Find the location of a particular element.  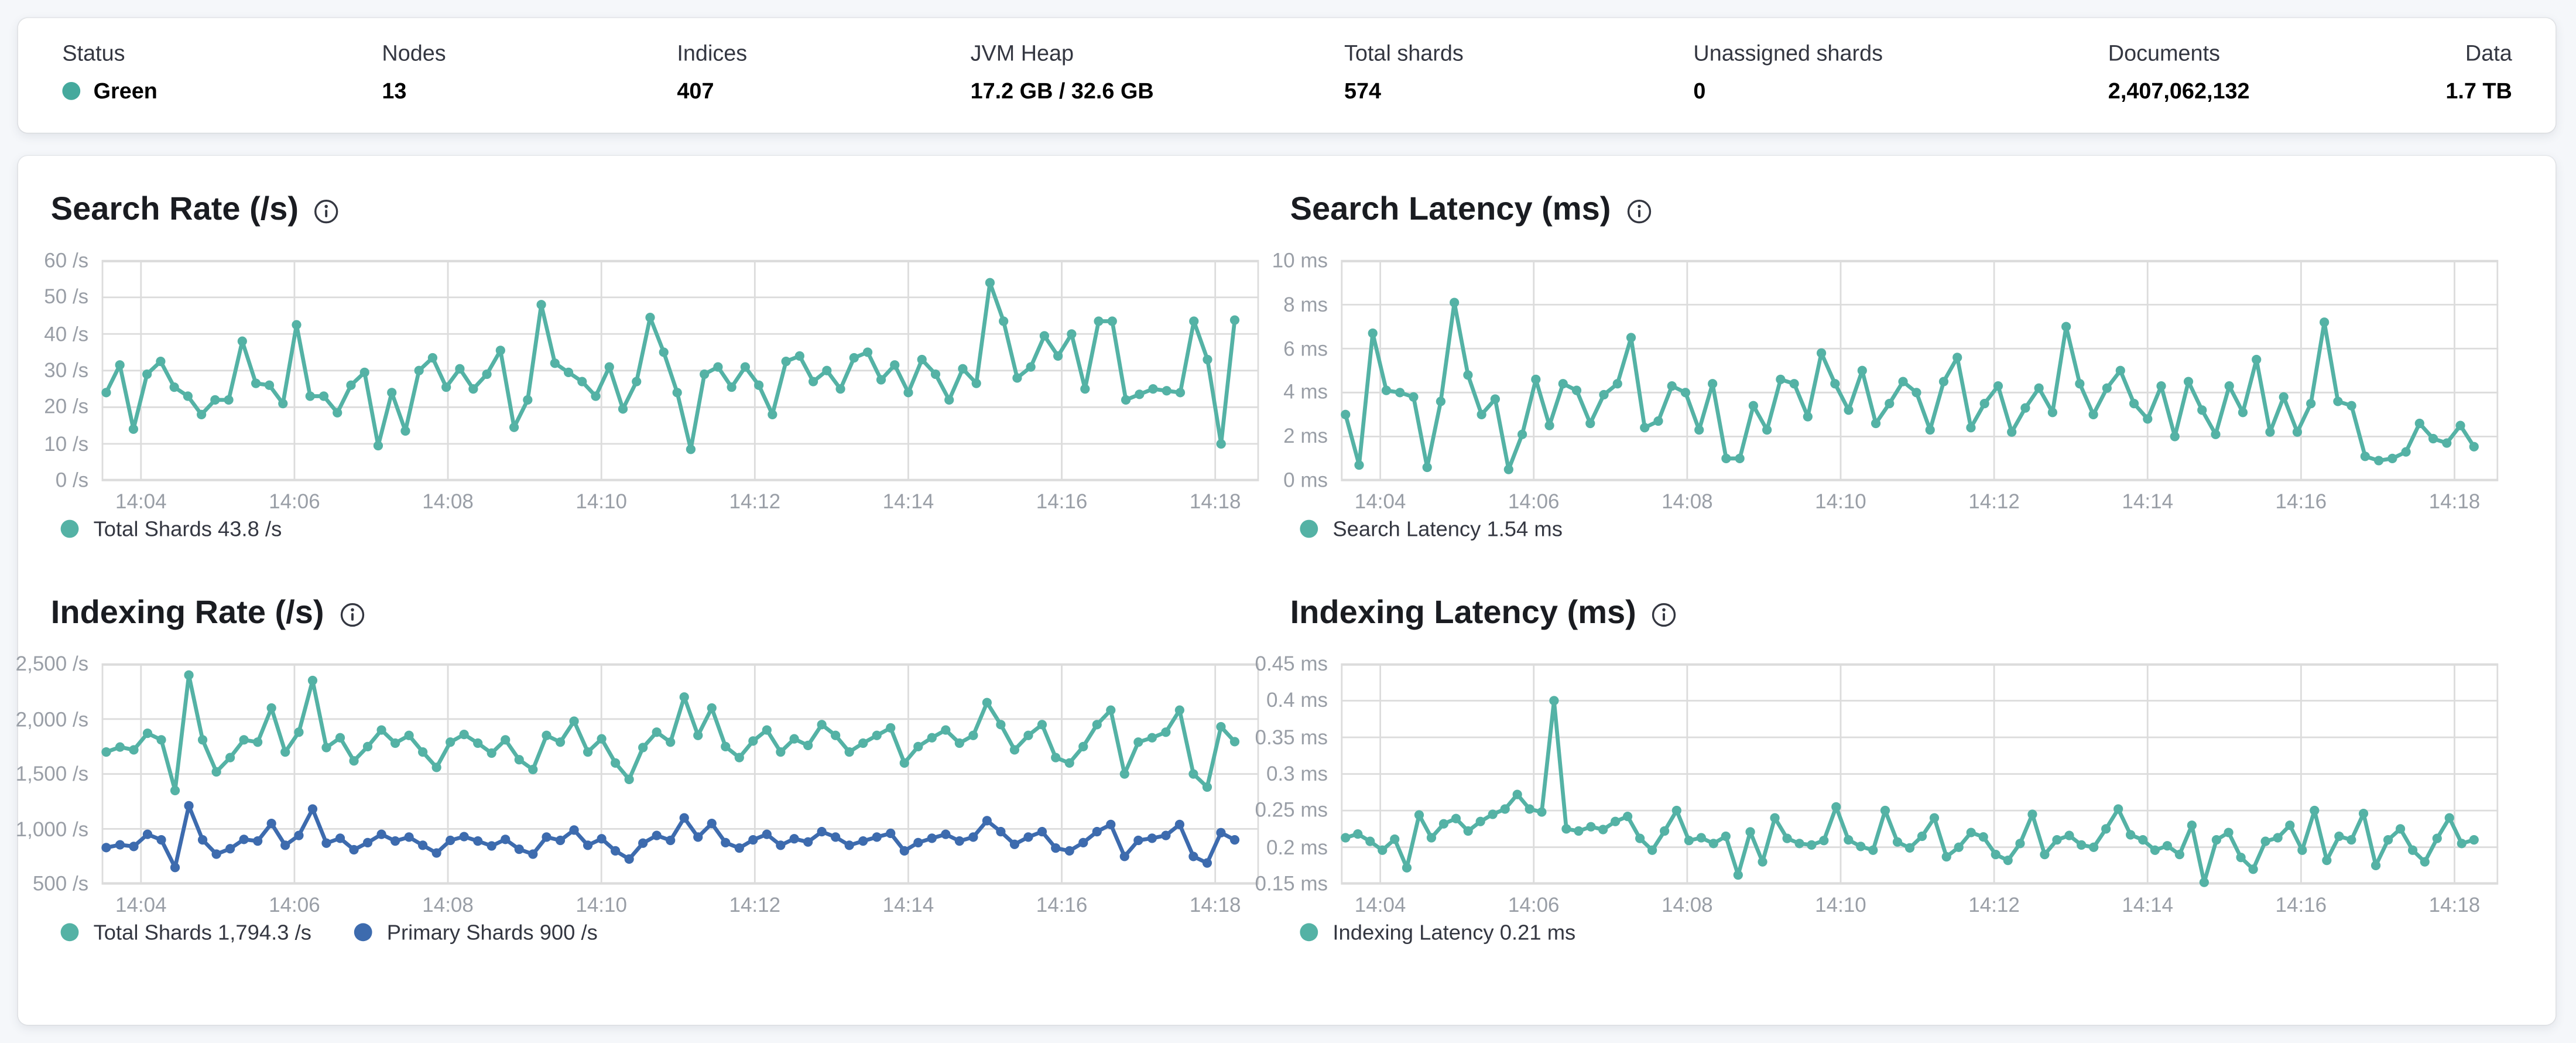

stat-label: Unassigned shards is located at coordinates (1788, 53).